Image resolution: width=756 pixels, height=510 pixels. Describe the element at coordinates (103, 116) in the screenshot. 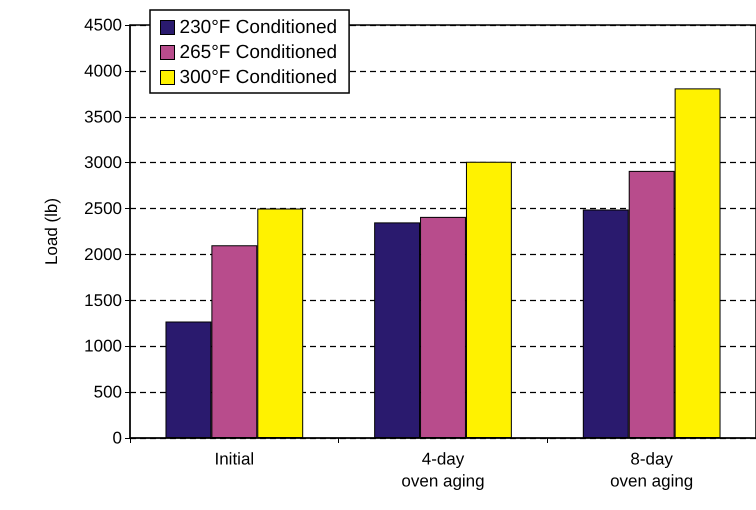

I see `y-tick-label: 3500` at that location.